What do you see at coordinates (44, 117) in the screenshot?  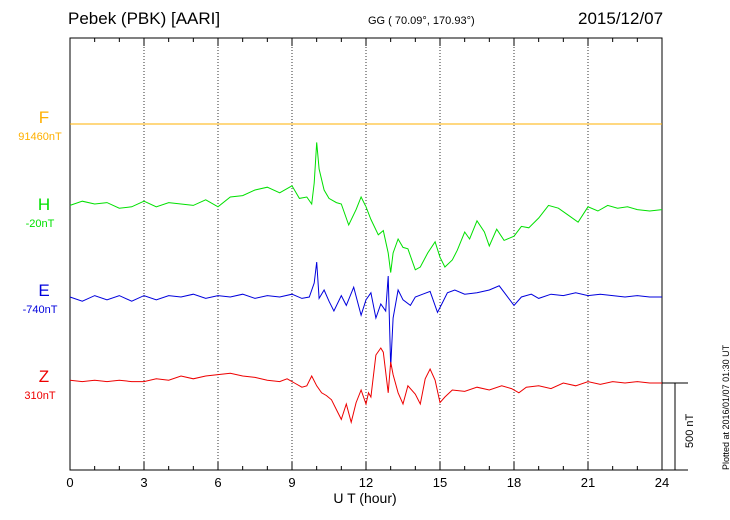 I see `series-name-f: F` at bounding box center [44, 117].